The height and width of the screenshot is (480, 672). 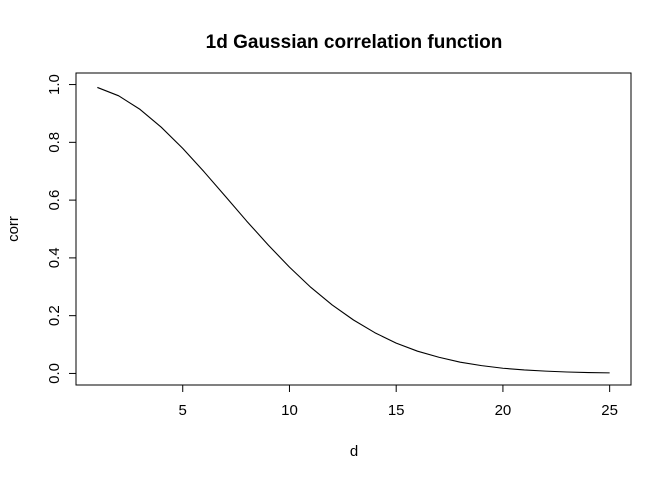 What do you see at coordinates (354, 42) in the screenshot?
I see `chart-title: 1d Gaussian correlation function` at bounding box center [354, 42].